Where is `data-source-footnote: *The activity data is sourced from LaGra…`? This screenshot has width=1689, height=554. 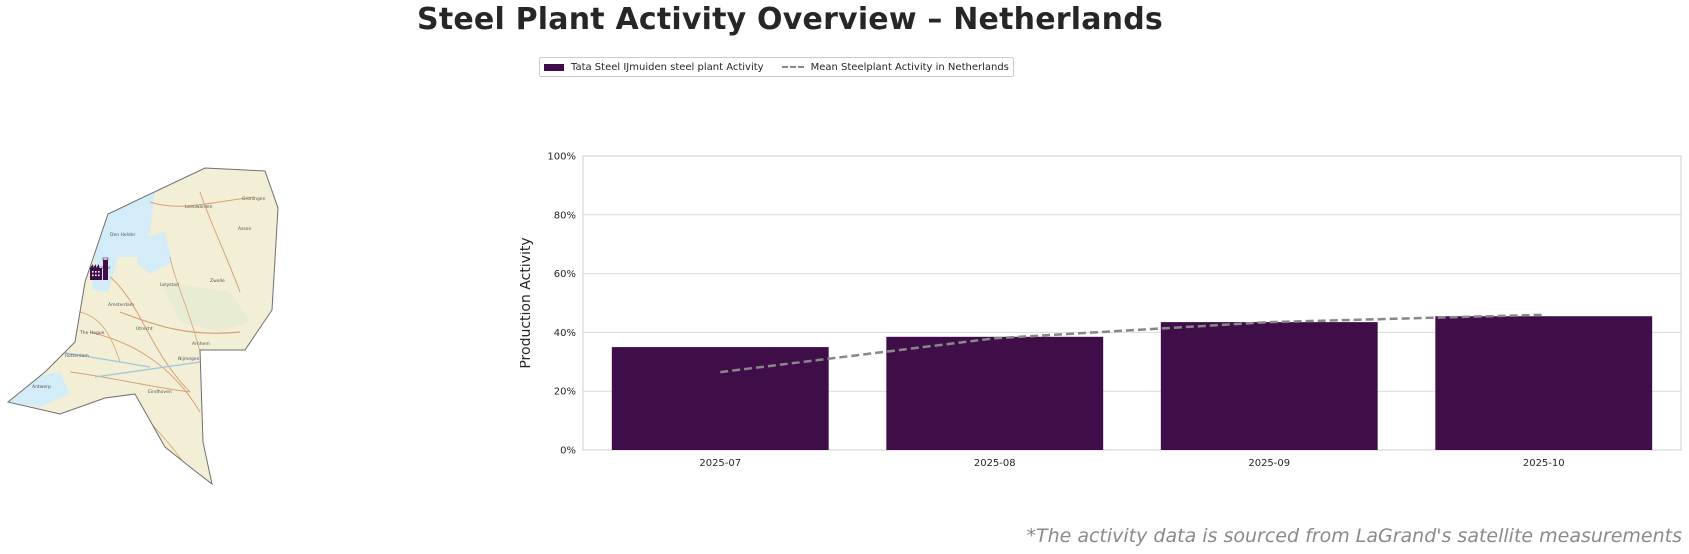
data-source-footnote: *The activity data is sourced from LaGra… is located at coordinates (1354, 536).